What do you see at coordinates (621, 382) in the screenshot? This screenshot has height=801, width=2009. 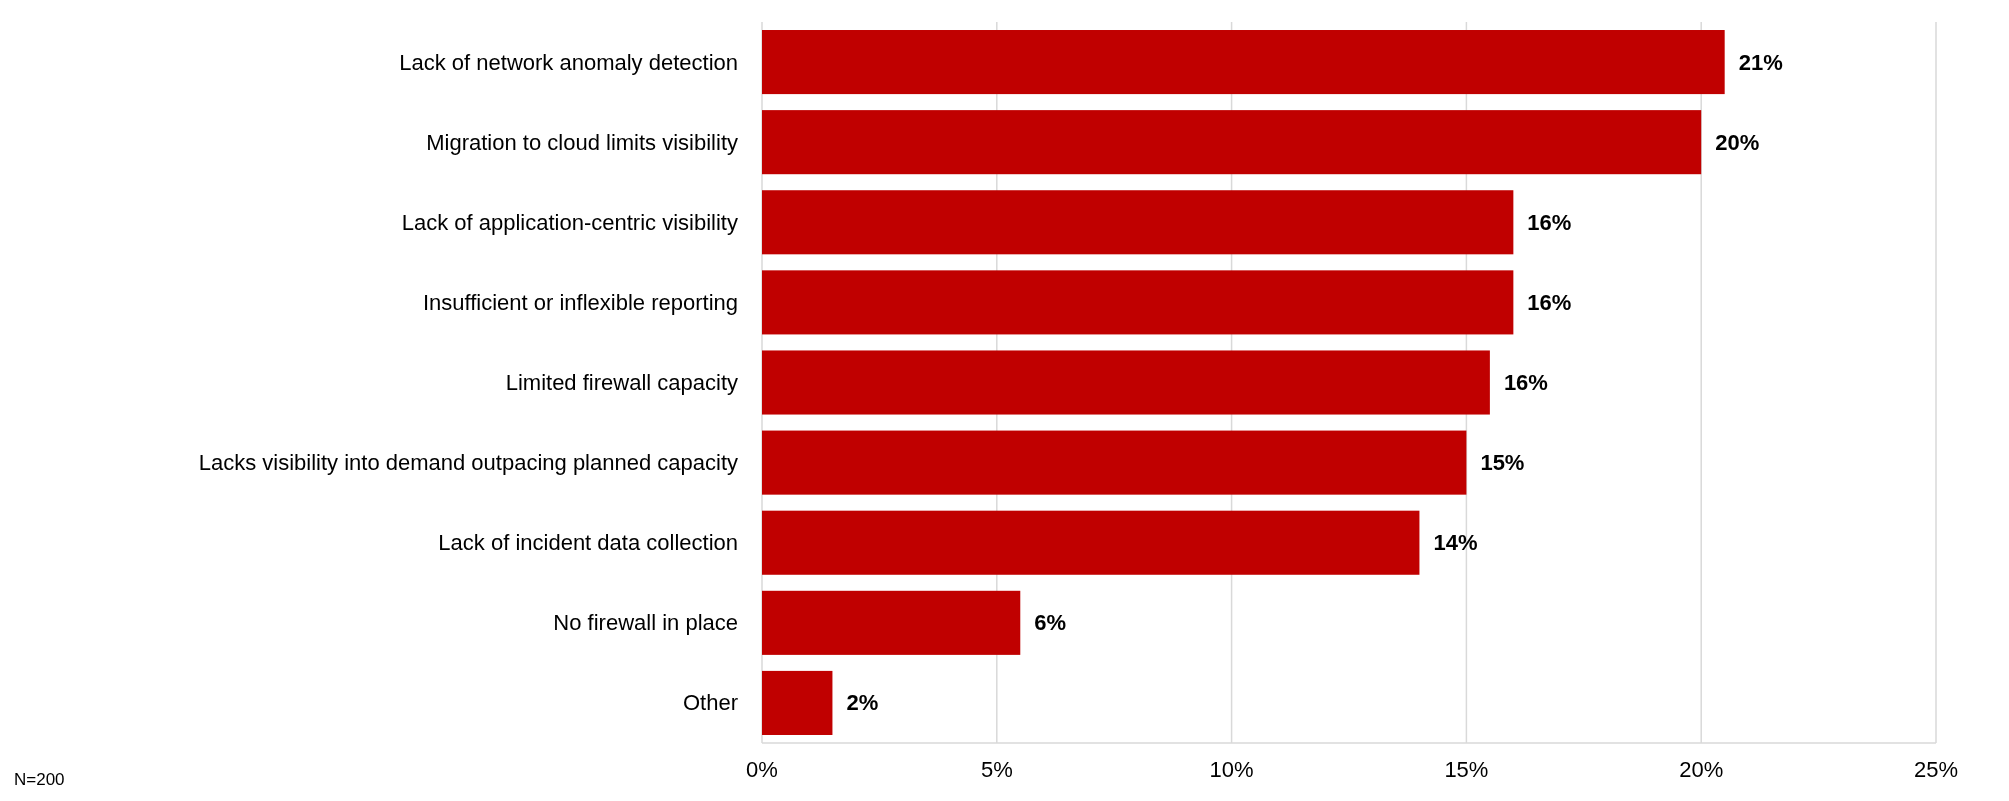 I see `y-tick-label: Limited firewall capacity` at bounding box center [621, 382].